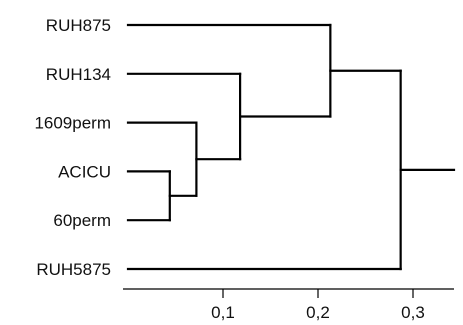  I want to click on leaf-label: RUH134, so click(78, 74).